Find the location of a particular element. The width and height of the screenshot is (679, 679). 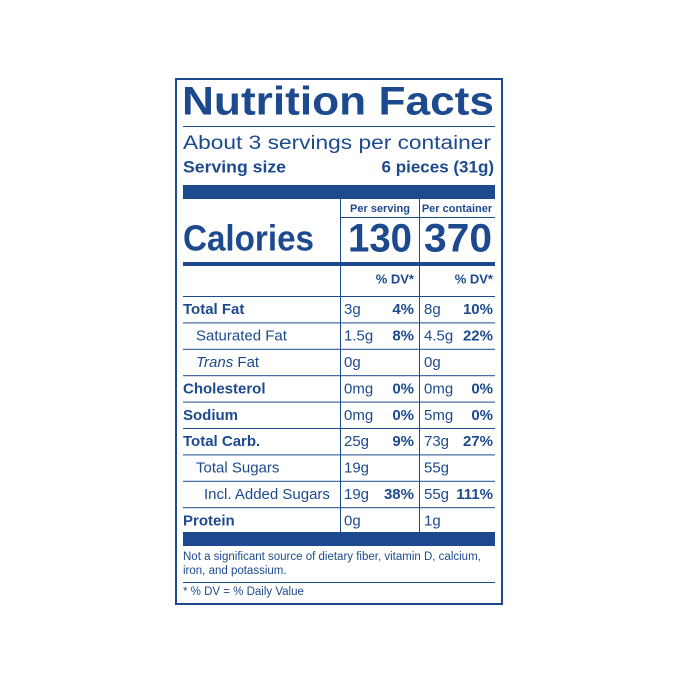

daily-value: 9% is located at coordinates (403, 441).